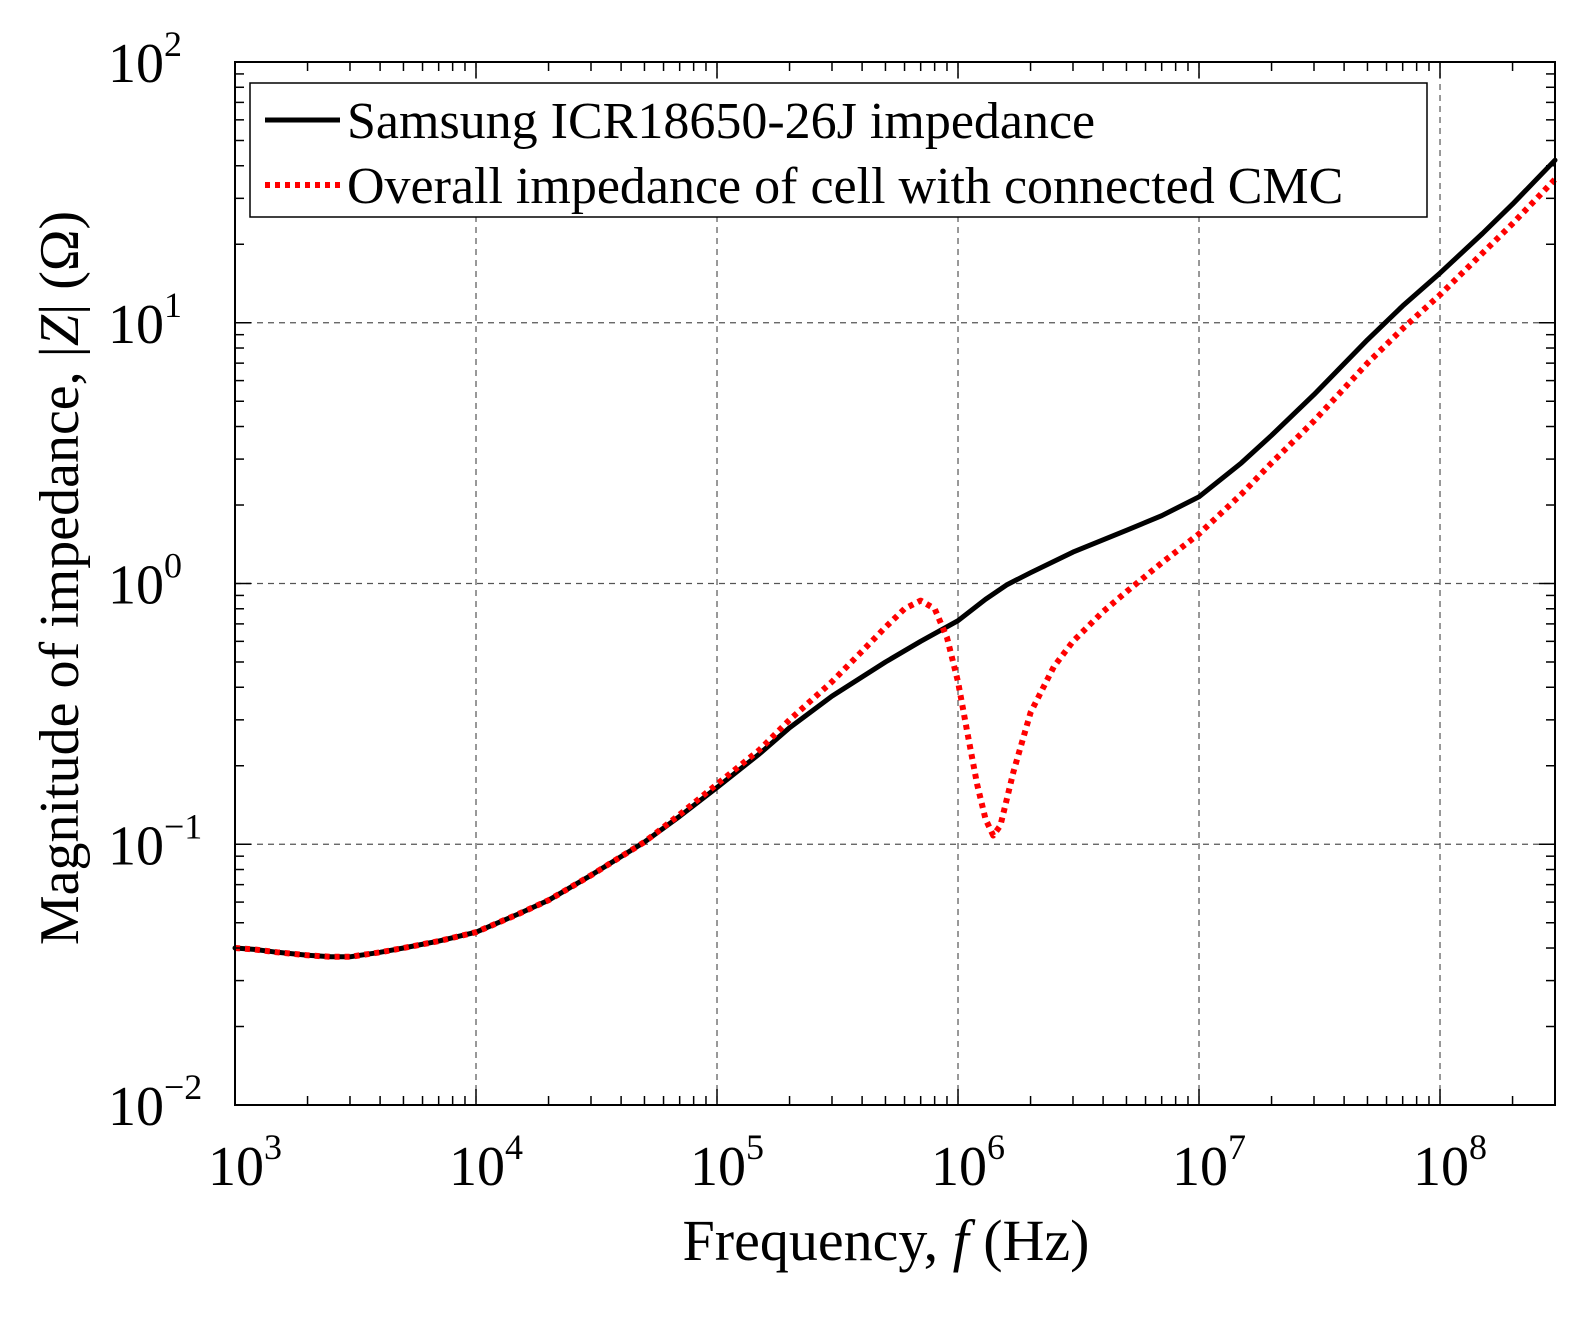 The image size is (1582, 1322). I want to click on y-tick-label: 10¹, so click(145, 320).